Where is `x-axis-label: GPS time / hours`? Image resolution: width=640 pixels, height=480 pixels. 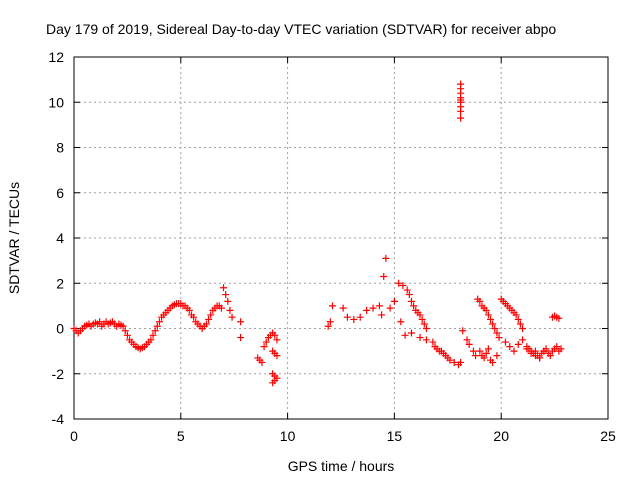
x-axis-label: GPS time / hours is located at coordinates (341, 466).